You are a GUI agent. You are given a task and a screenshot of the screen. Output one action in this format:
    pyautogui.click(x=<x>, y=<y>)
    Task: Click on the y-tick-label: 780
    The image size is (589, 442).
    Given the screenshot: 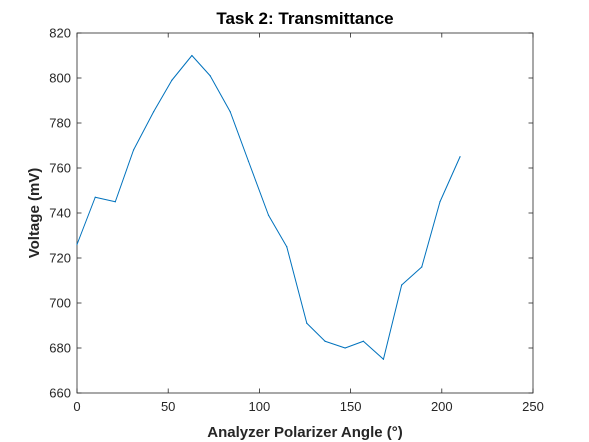 What is the action you would take?
    pyautogui.click(x=60, y=123)
    